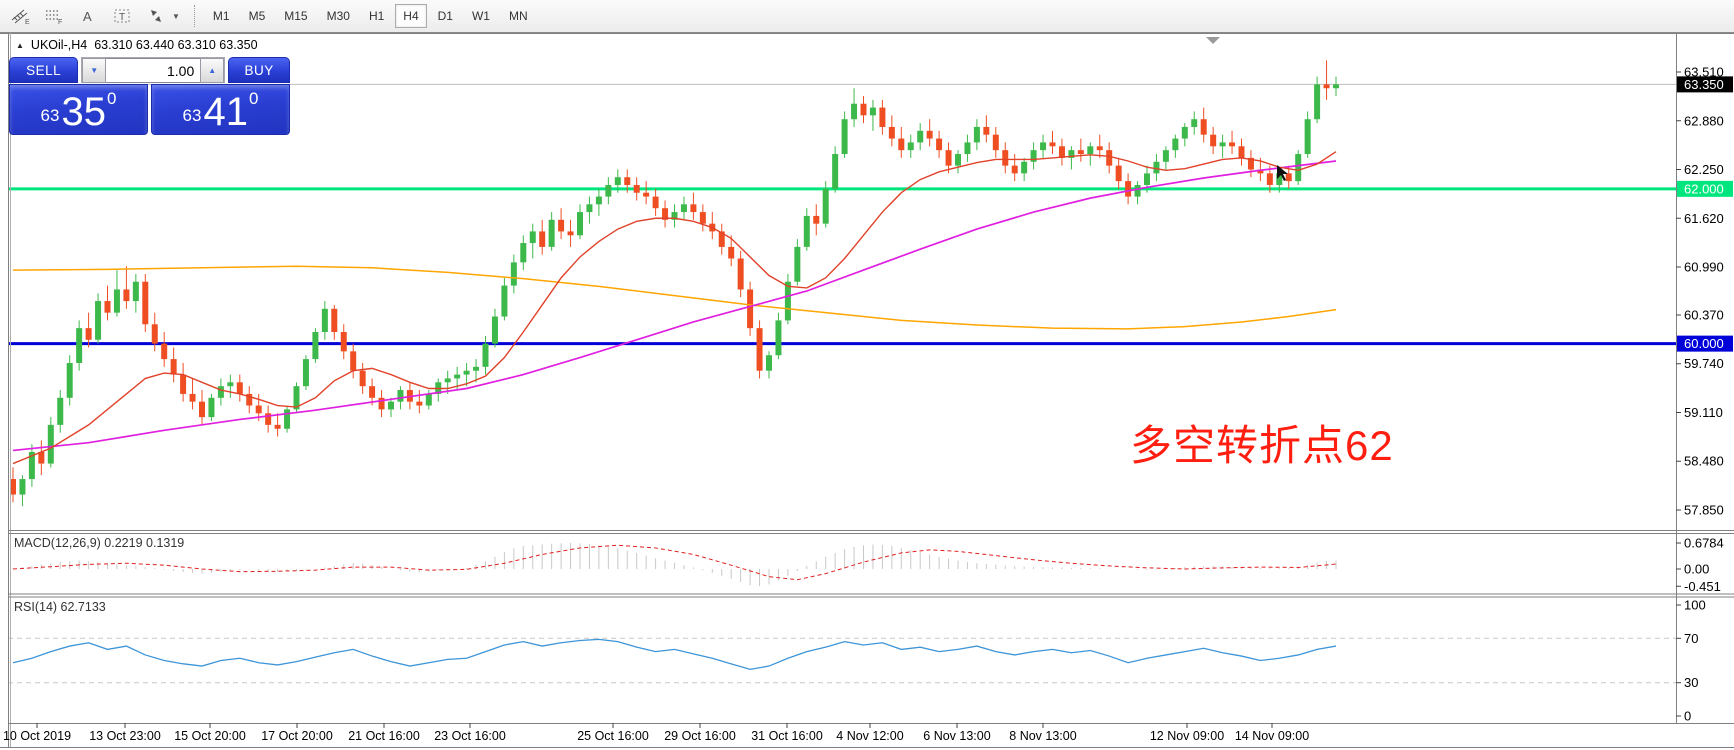 The height and width of the screenshot is (750, 1734). Describe the element at coordinates (674, 654) in the screenshot. I see `rsi-line` at that location.